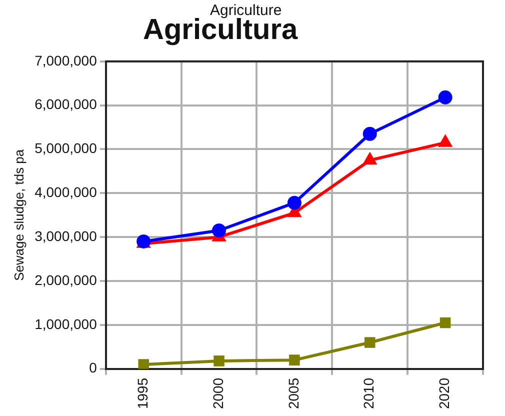 The image size is (505, 416). Describe the element at coordinates (66, 104) in the screenshot. I see `y-tick-label: 6,000,000` at that location.